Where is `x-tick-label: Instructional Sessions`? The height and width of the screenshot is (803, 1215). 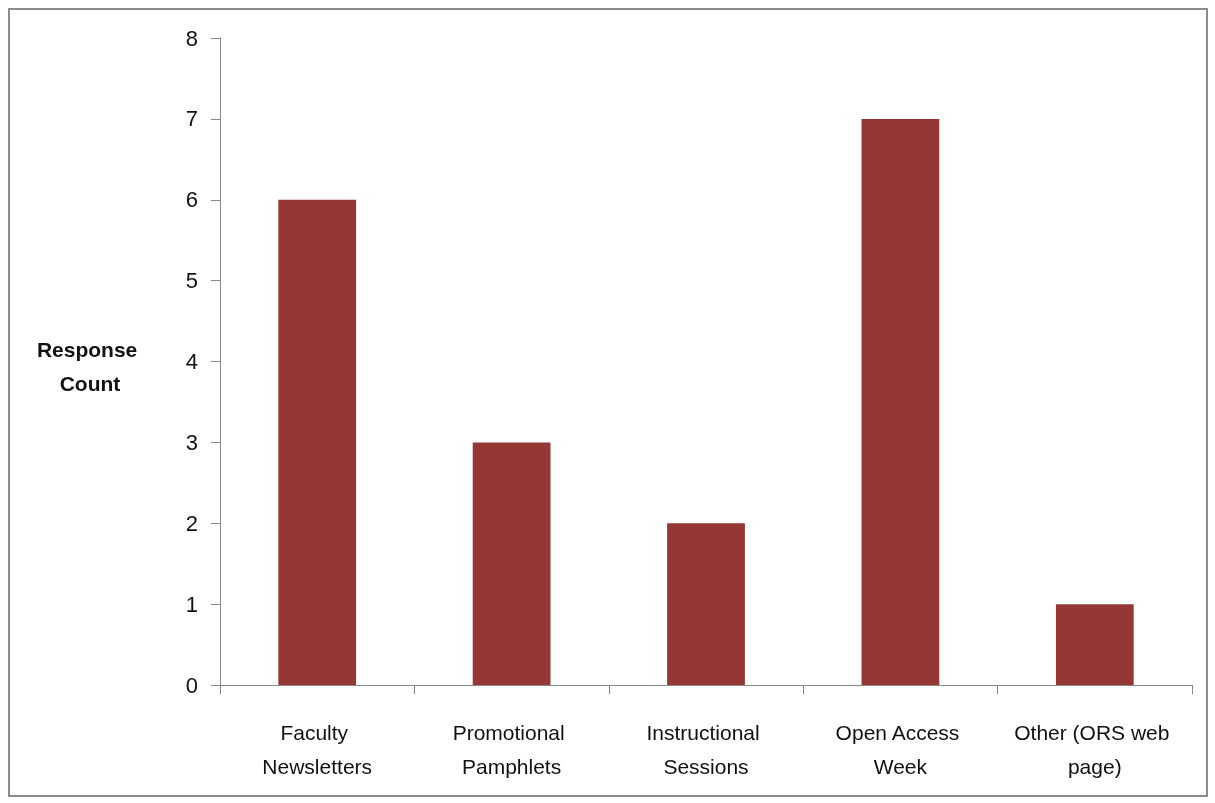 x-tick-label: Instructional Sessions is located at coordinates (706, 749).